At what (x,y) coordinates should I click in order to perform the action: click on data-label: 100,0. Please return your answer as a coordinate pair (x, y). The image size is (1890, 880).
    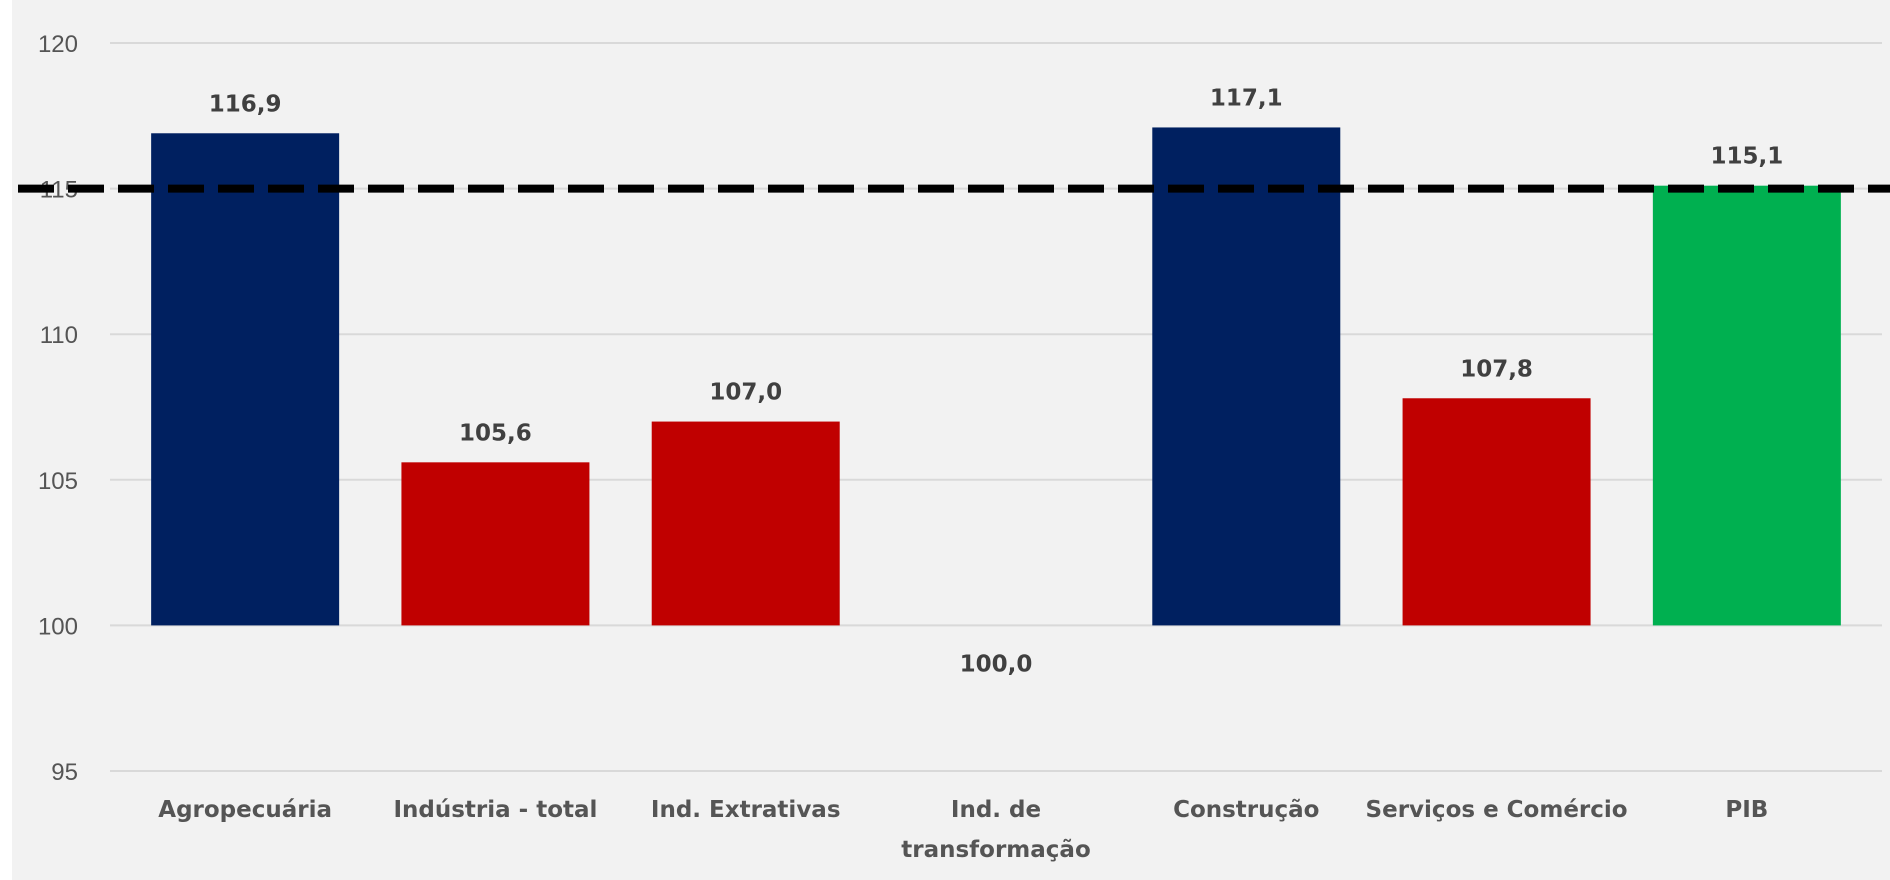
    Looking at the image, I should click on (996, 664).